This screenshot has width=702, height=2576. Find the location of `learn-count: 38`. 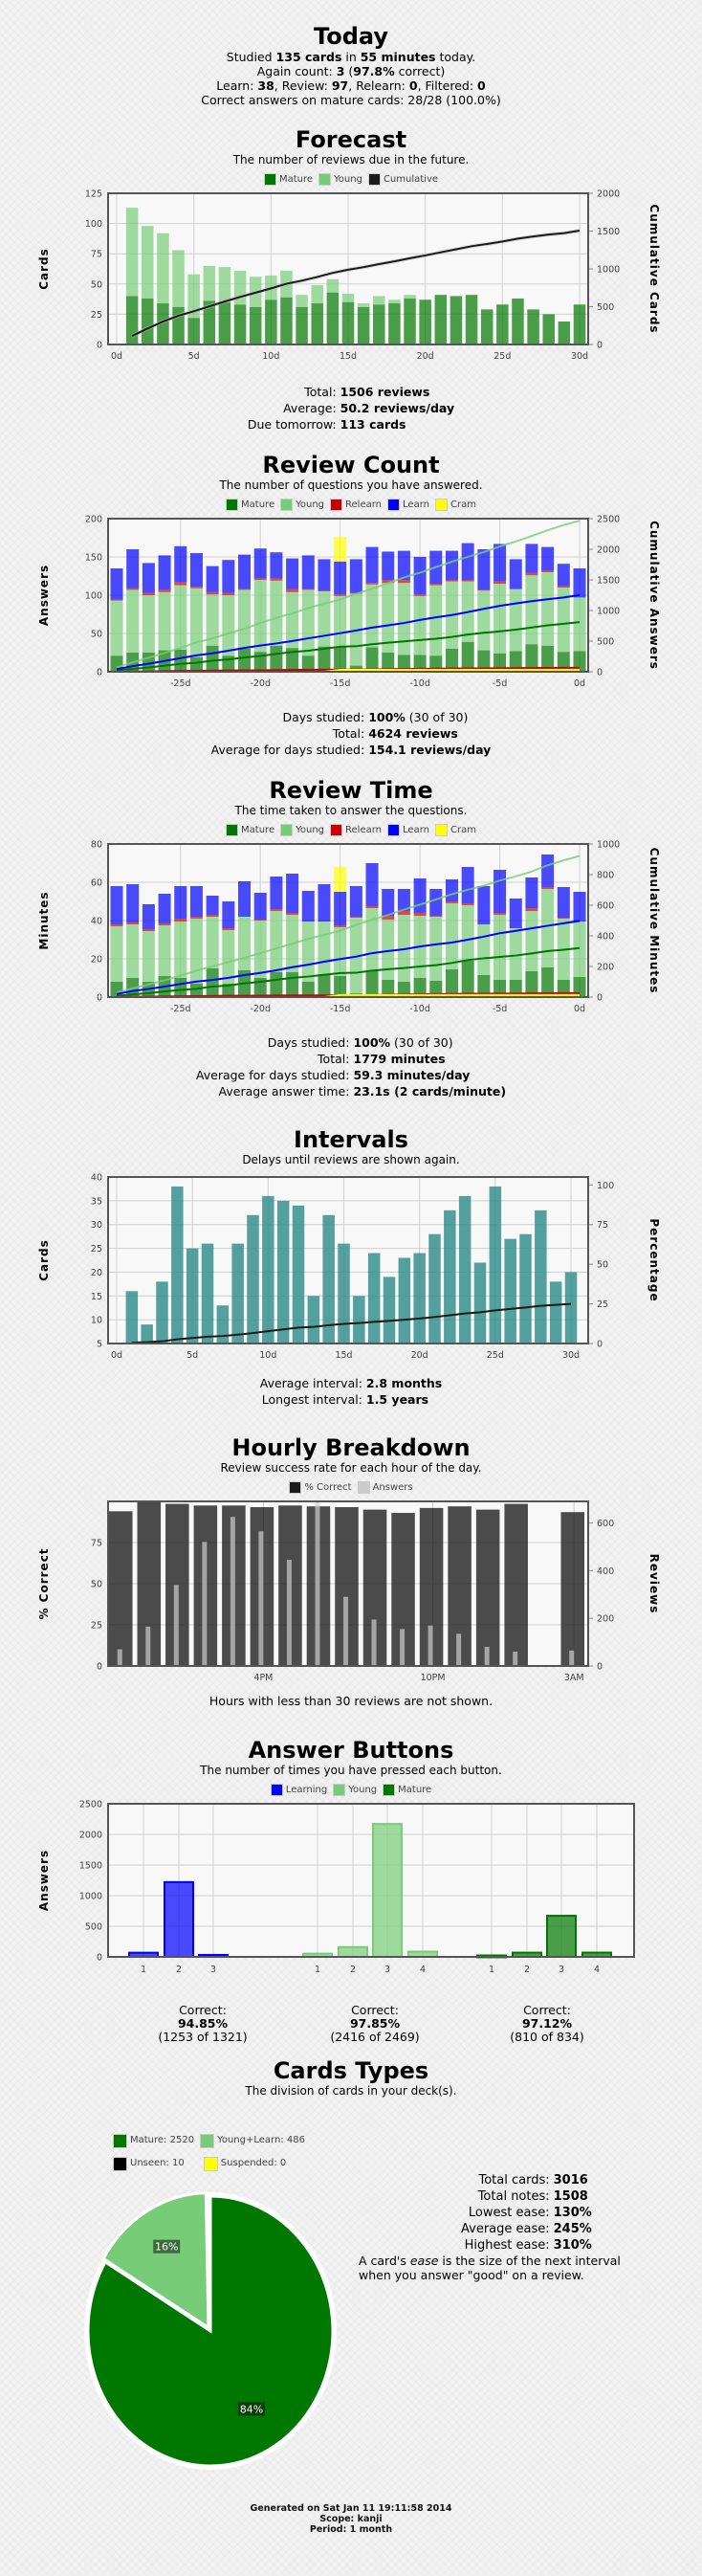

learn-count: 38 is located at coordinates (265, 85).